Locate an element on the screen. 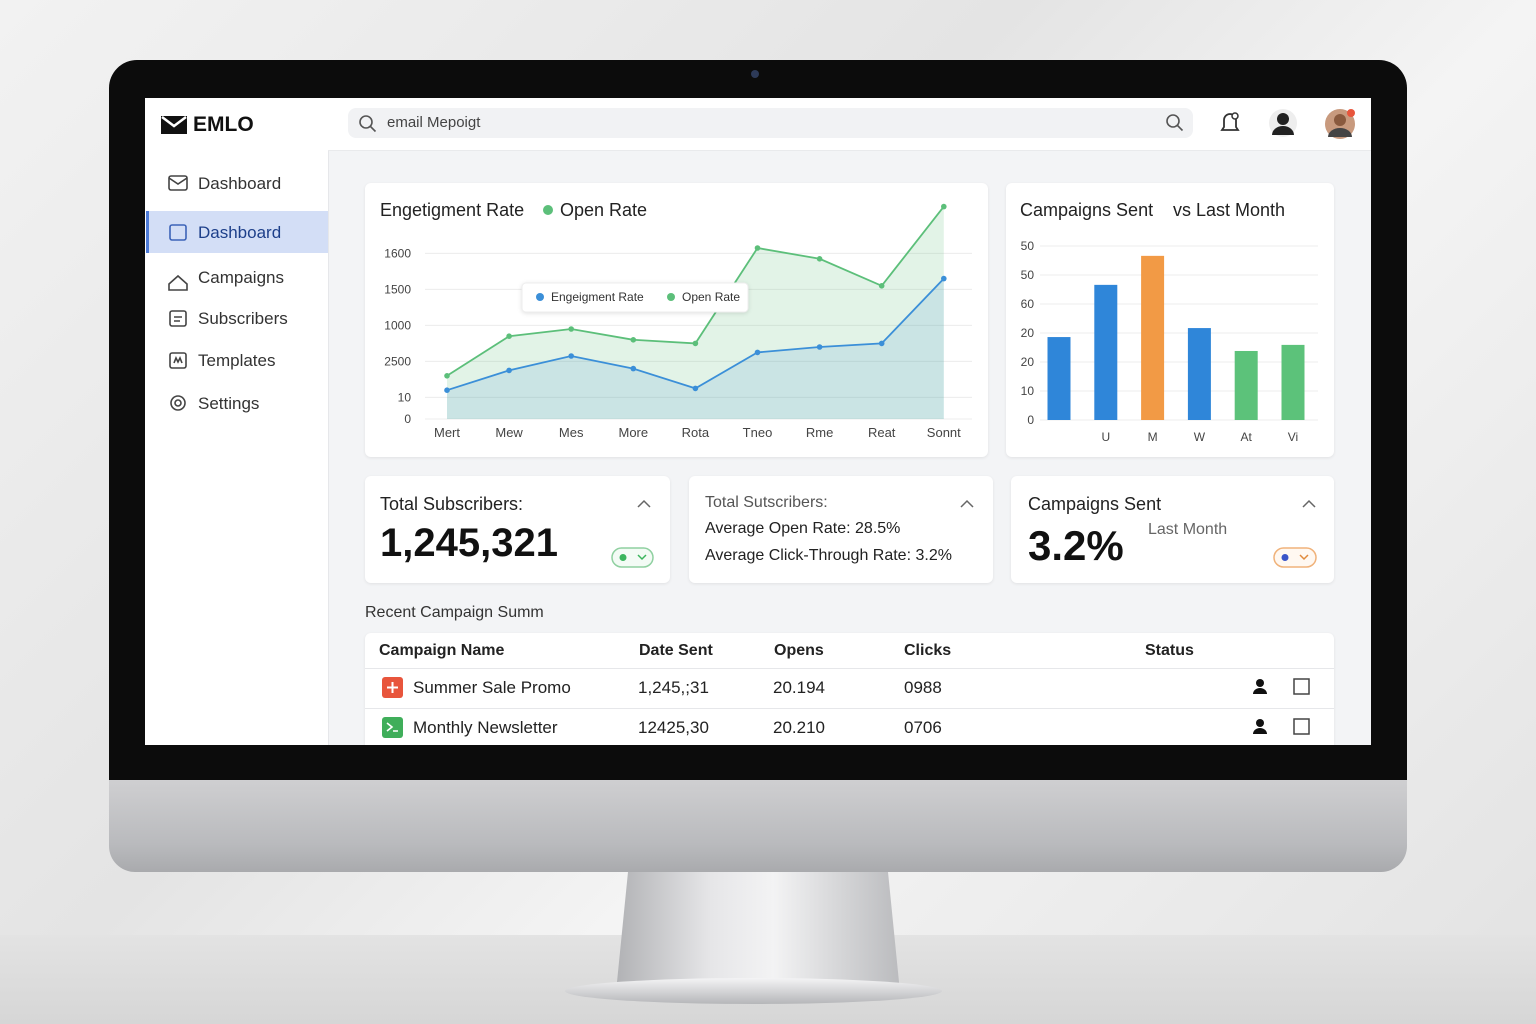 This screenshot has width=1536, height=1024. x-tick-label: Mes is located at coordinates (571, 432).